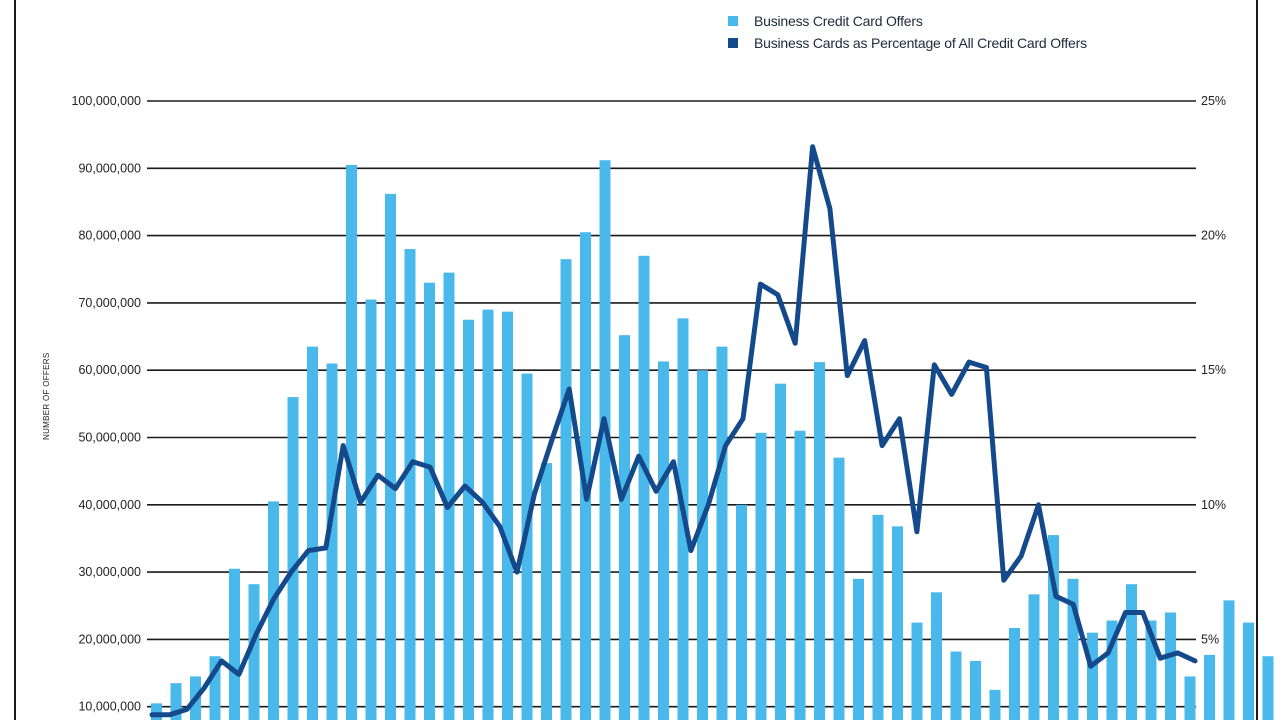 The height and width of the screenshot is (720, 1280). I want to click on y-tick-label: 40,000,000, so click(109, 505).